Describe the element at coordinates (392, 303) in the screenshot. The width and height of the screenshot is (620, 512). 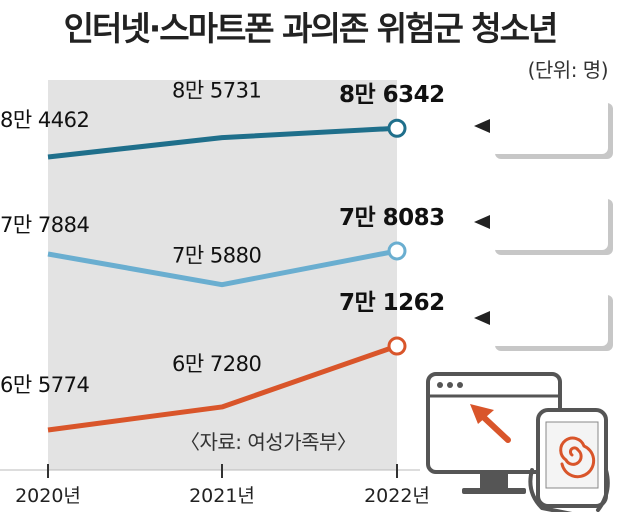
I see `data-label: 7만 1262` at that location.